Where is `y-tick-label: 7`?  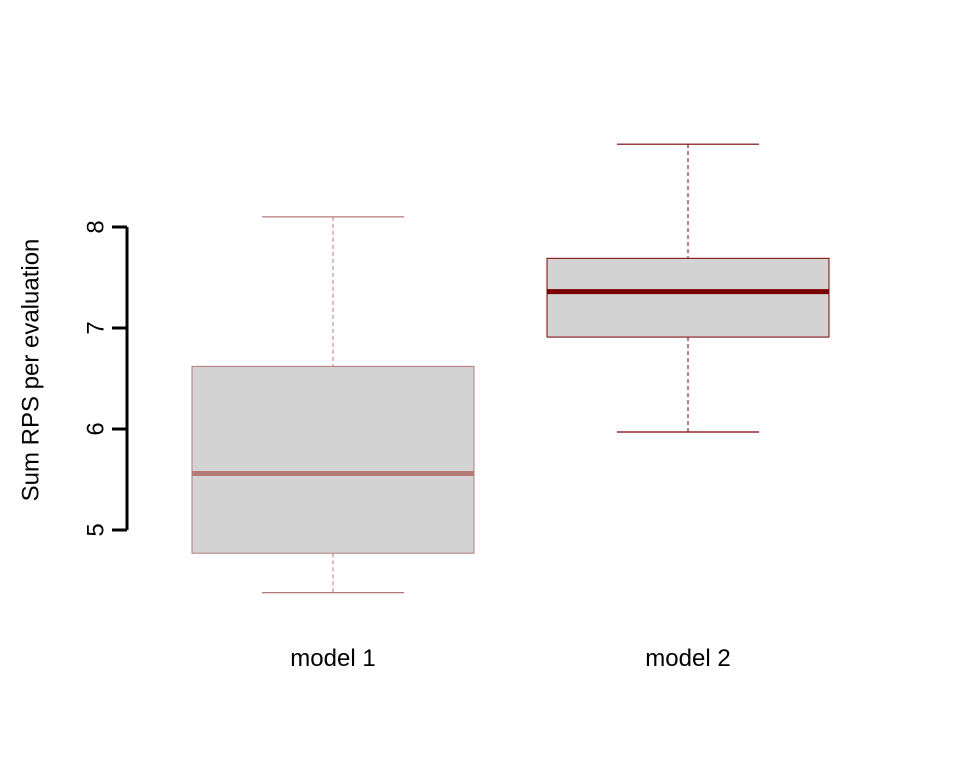
y-tick-label: 7 is located at coordinates (95, 327).